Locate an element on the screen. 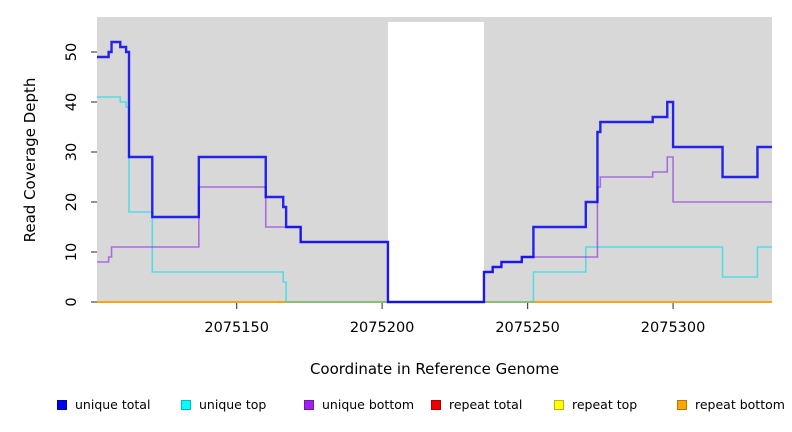  legend-label: unique bottom is located at coordinates (368, 404).